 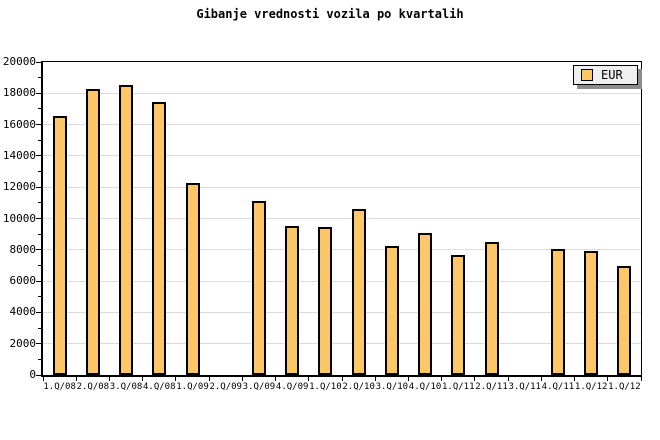 I want to click on x-axis-label: 3.Q/10, so click(x=392, y=387).